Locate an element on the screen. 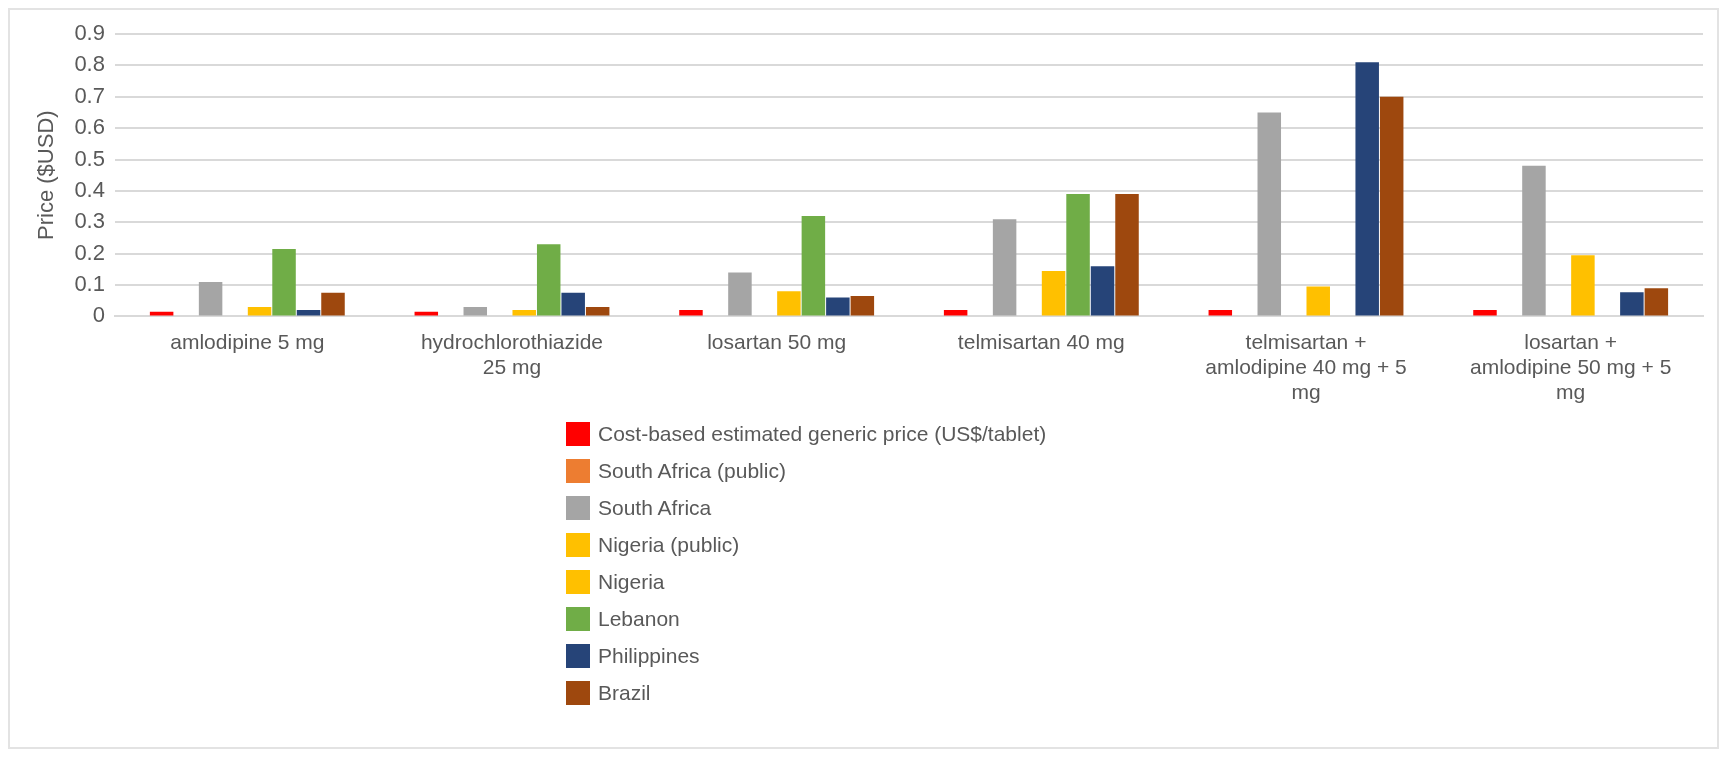  y-tick-label: 0 is located at coordinates (98, 315).